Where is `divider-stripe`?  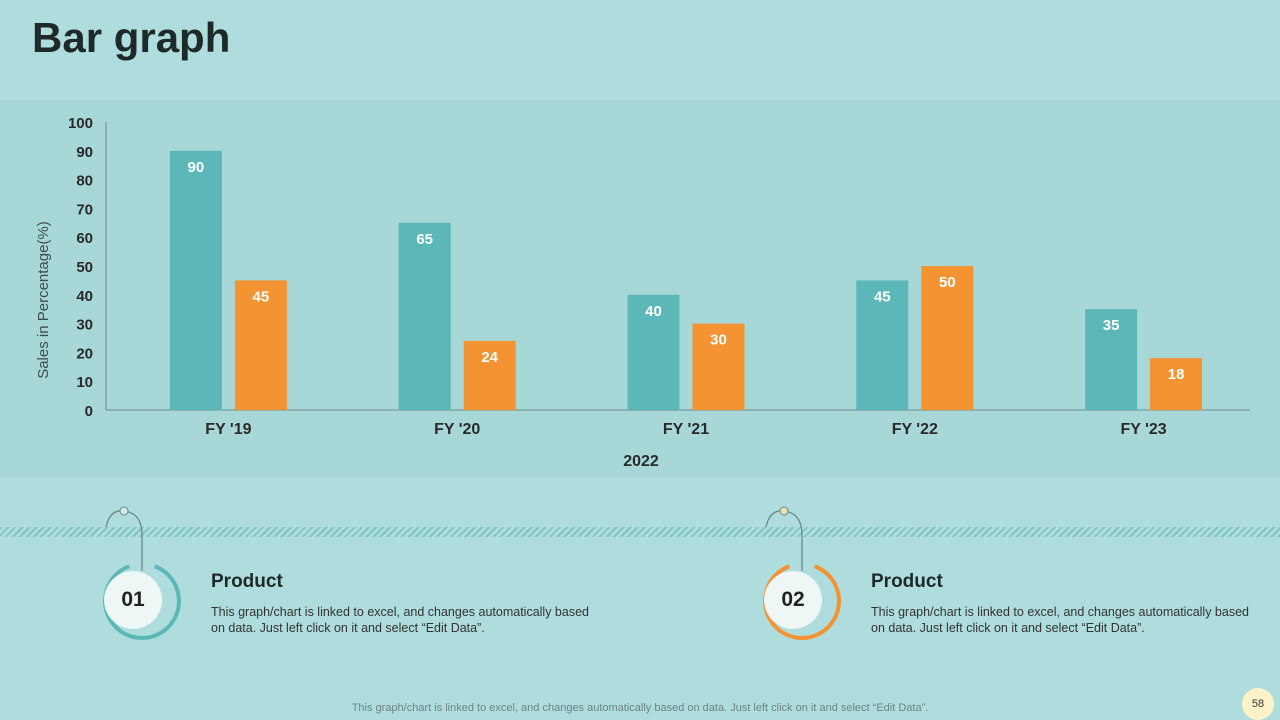
divider-stripe is located at coordinates (640, 532).